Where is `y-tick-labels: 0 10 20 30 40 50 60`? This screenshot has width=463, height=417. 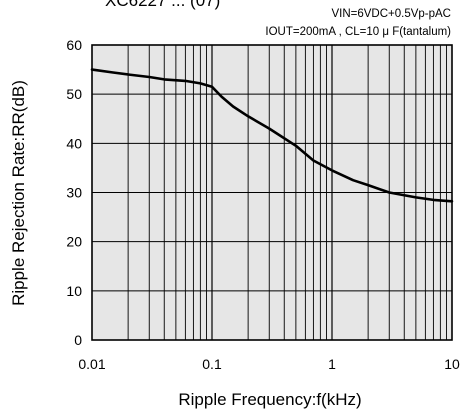 y-tick-labels: 0 10 20 30 40 50 60 is located at coordinates (74, 192).